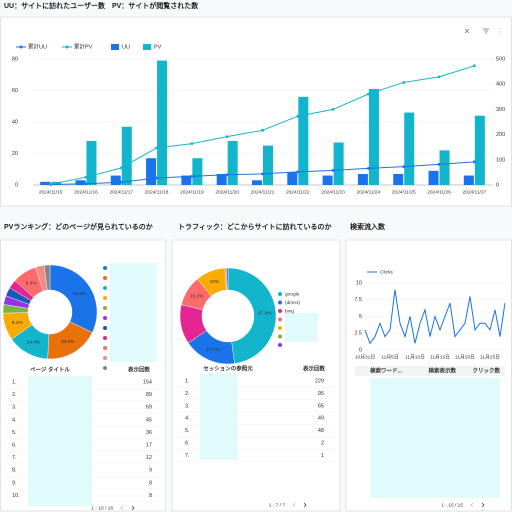 The width and height of the screenshot is (512, 512). I want to click on slice-label: 10%, so click(215, 282).